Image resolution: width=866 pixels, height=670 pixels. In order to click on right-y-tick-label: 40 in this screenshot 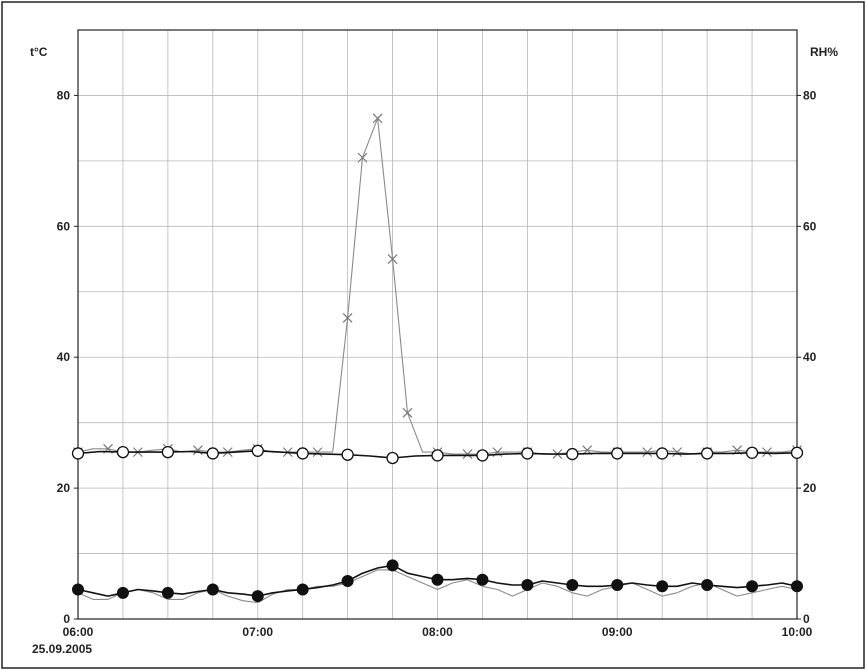, I will do `click(810, 357)`.